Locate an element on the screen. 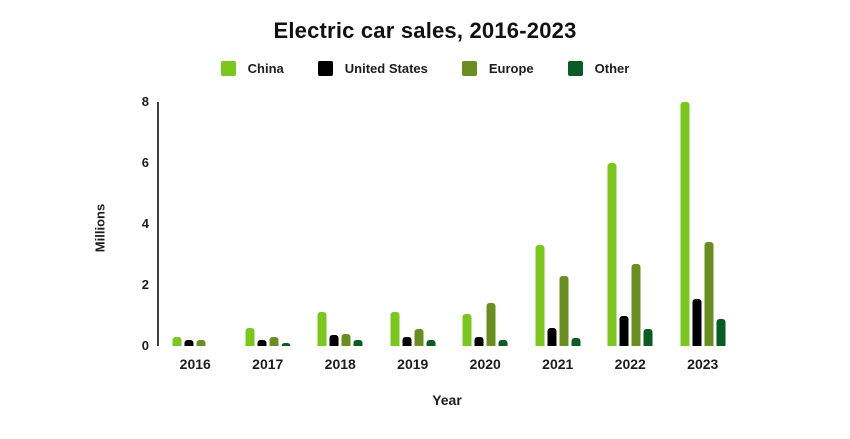 The height and width of the screenshot is (439, 850). bar-other-2020 is located at coordinates (503, 342).